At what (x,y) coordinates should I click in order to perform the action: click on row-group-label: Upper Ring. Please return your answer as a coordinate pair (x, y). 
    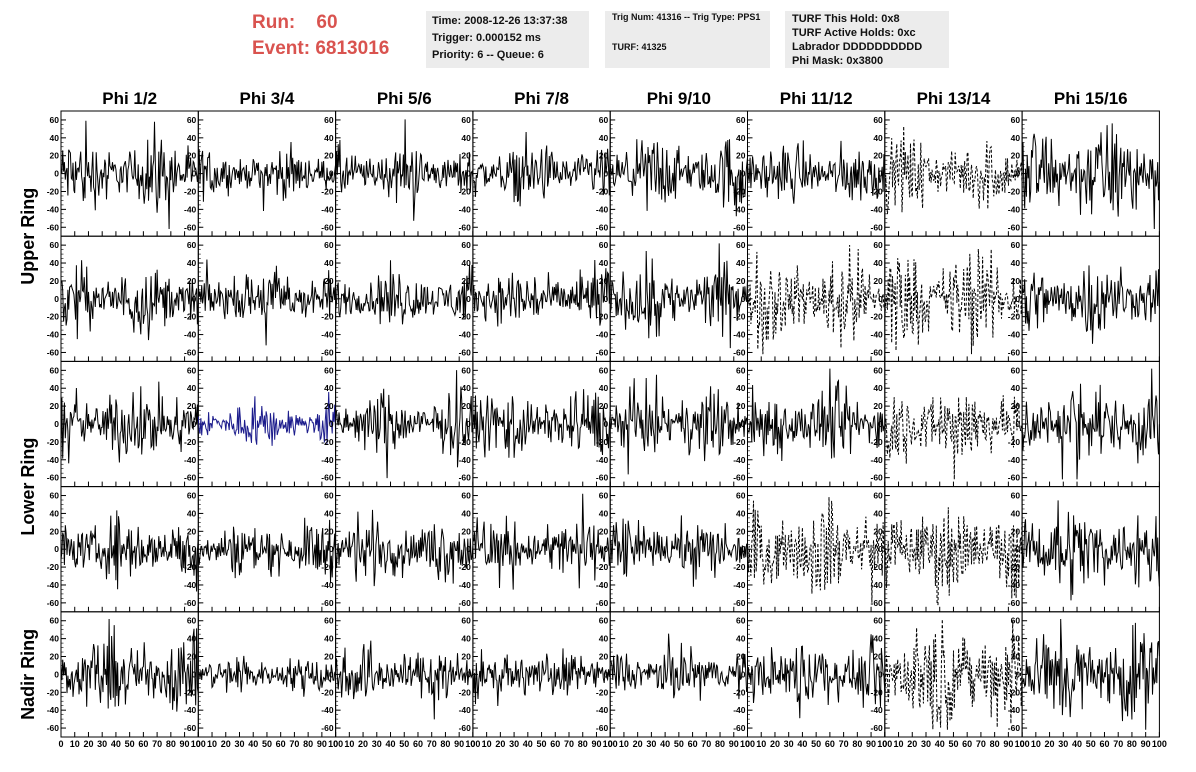
    Looking at the image, I should click on (28, 236).